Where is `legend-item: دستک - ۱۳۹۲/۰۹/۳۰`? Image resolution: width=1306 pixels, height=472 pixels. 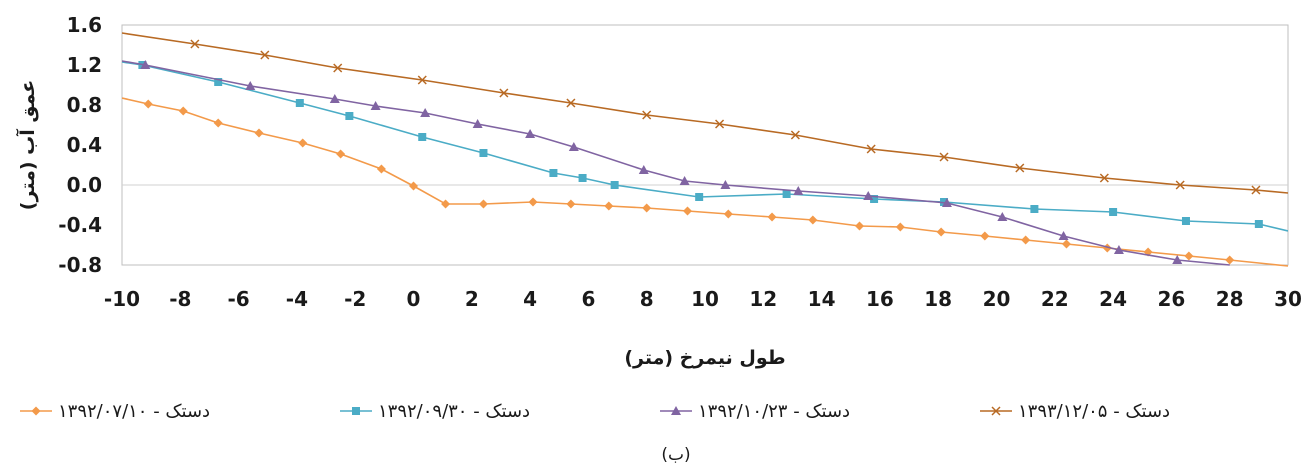
legend-item: دستک - ۱۳۹۲/۰۹/۳۰ is located at coordinates (435, 411).